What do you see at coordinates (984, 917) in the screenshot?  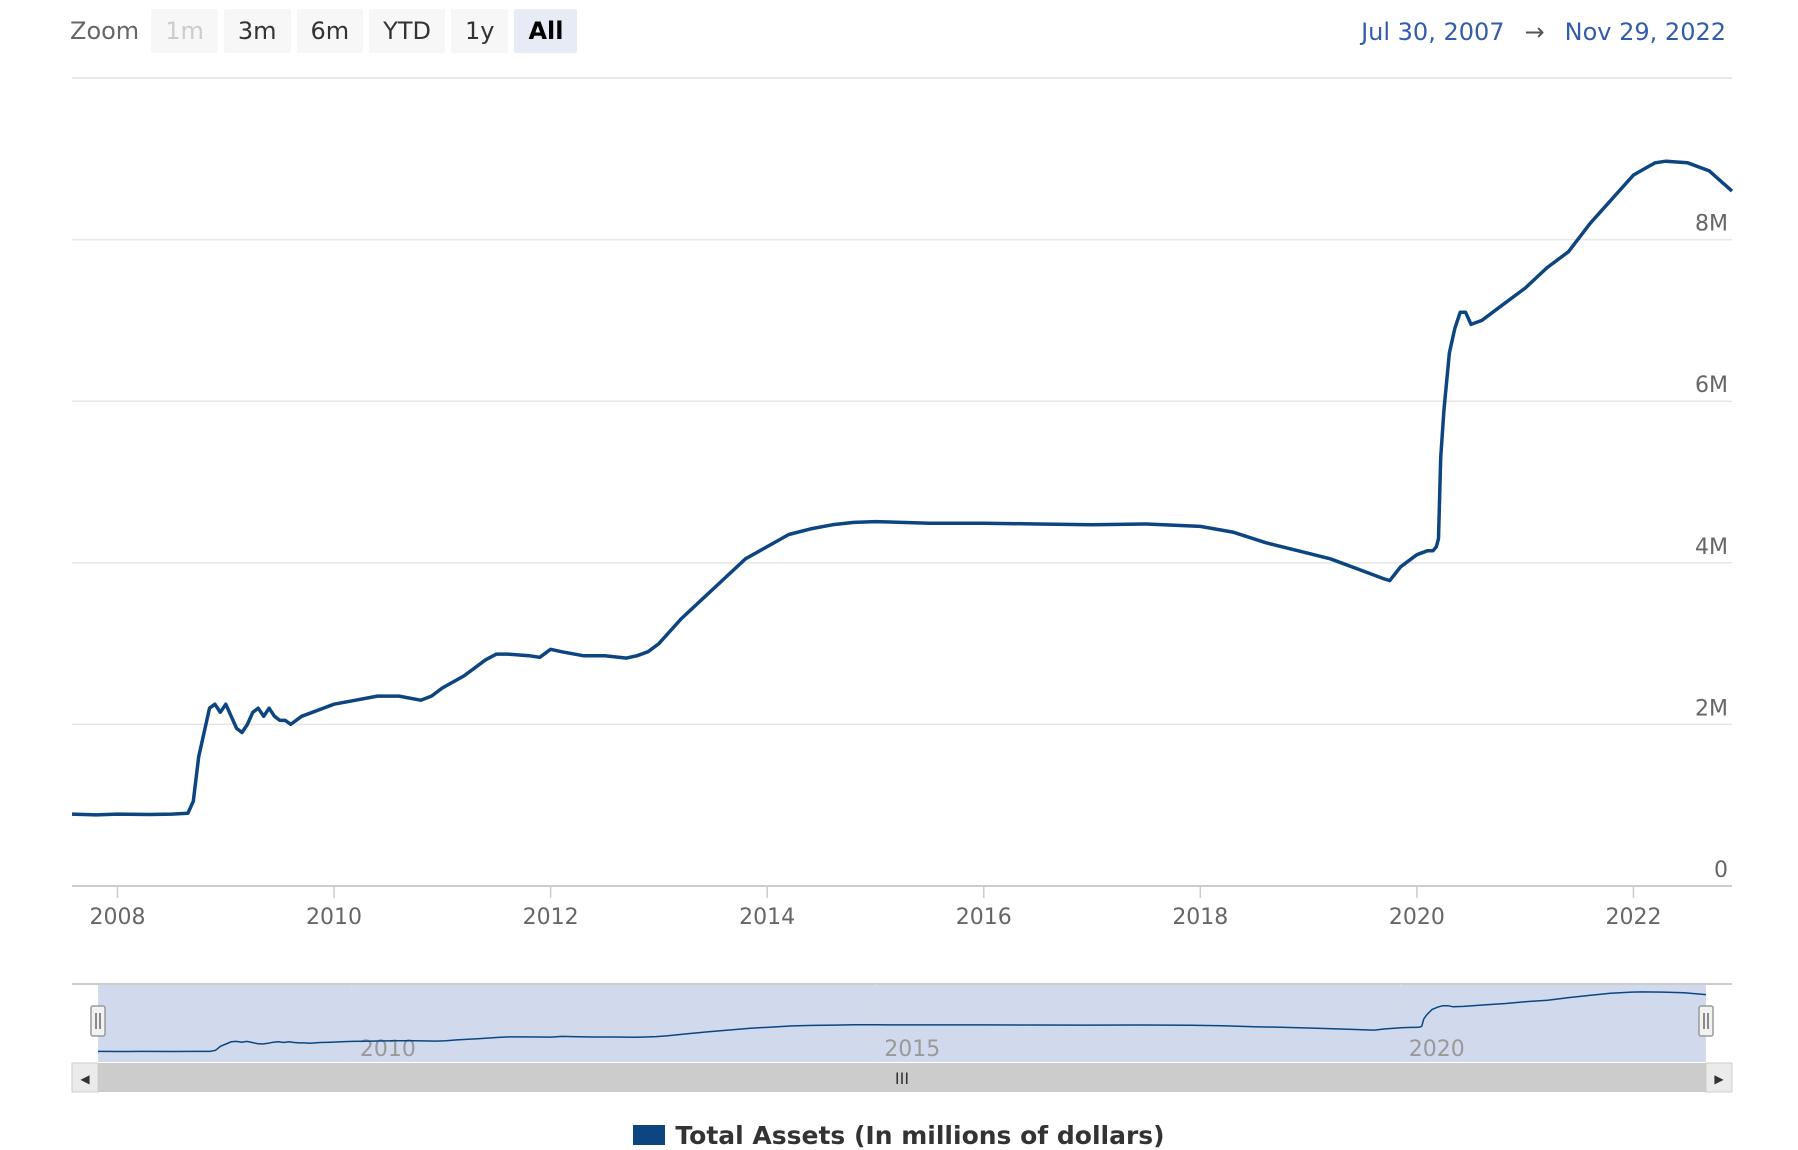 I see `x-tick-label: 2016` at bounding box center [984, 917].